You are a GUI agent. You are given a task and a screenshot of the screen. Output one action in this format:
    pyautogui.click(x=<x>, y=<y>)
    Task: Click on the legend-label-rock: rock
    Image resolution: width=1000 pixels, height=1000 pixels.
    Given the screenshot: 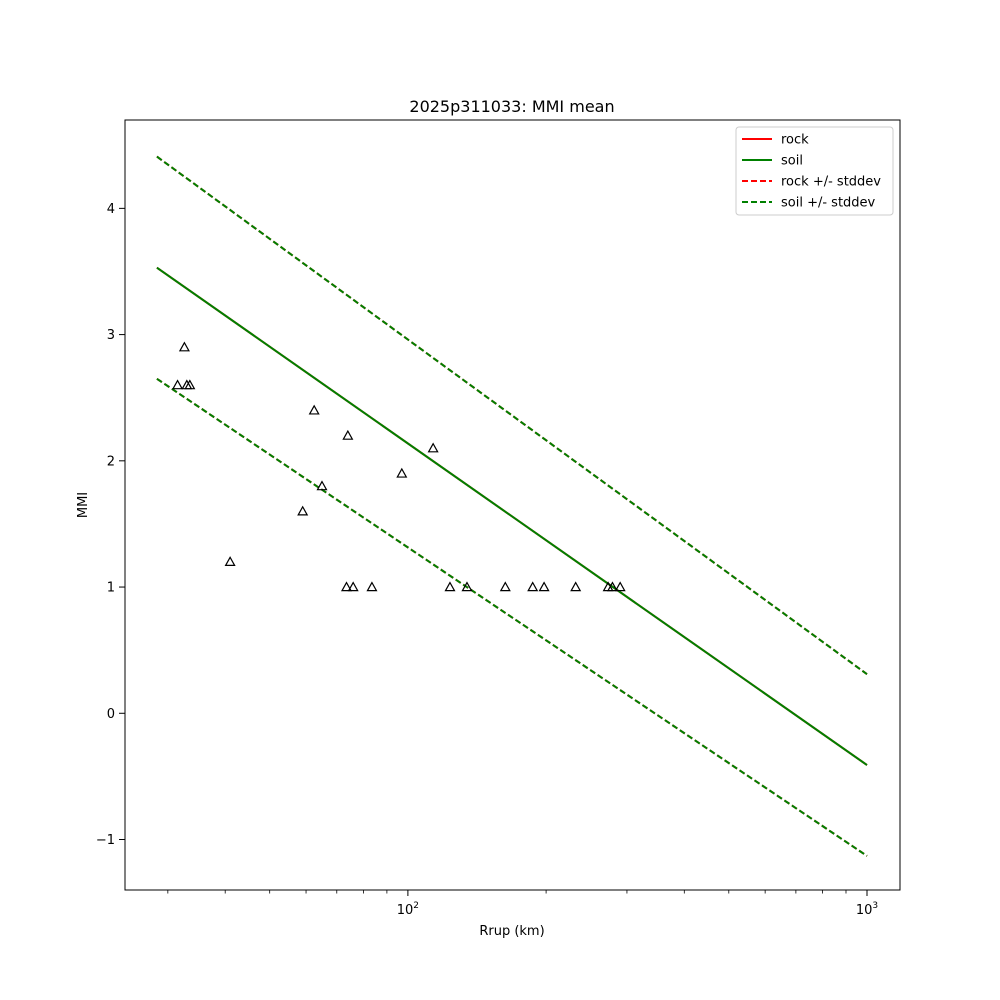 What is the action you would take?
    pyautogui.click(x=795, y=140)
    